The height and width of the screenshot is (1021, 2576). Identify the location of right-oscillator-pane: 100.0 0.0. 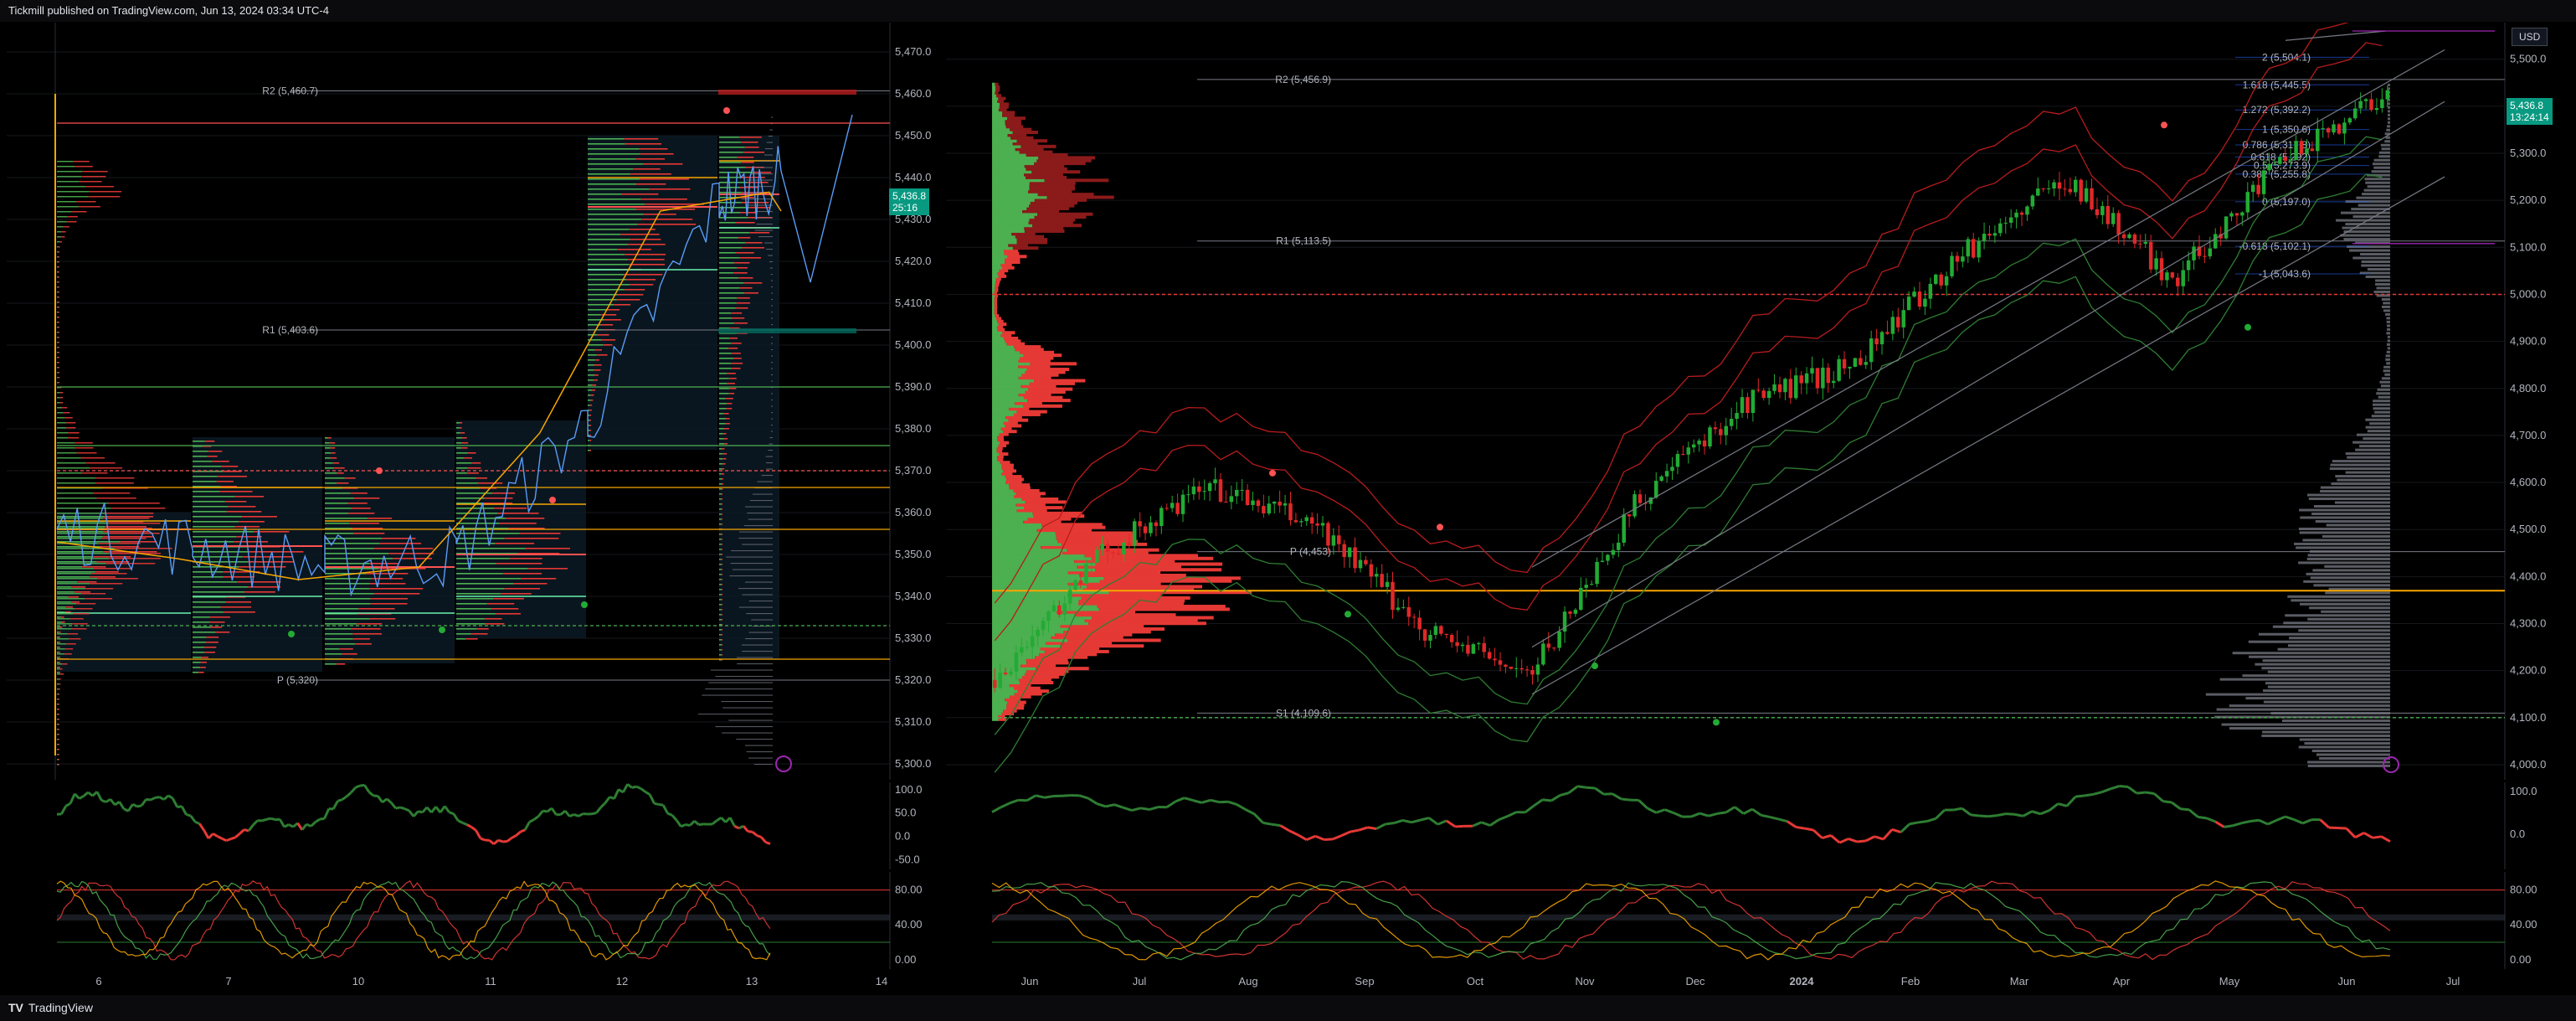
(1758, 825).